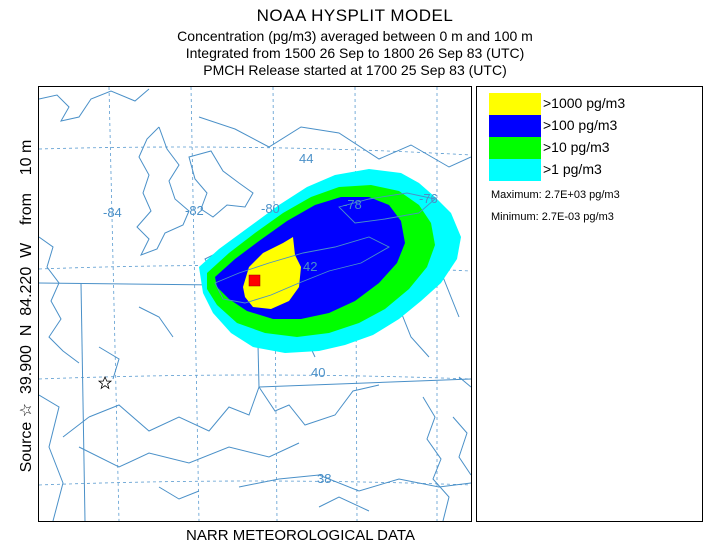 This screenshot has width=710, height=550. Describe the element at coordinates (324, 478) in the screenshot. I see `lat-label-38: 38` at that location.